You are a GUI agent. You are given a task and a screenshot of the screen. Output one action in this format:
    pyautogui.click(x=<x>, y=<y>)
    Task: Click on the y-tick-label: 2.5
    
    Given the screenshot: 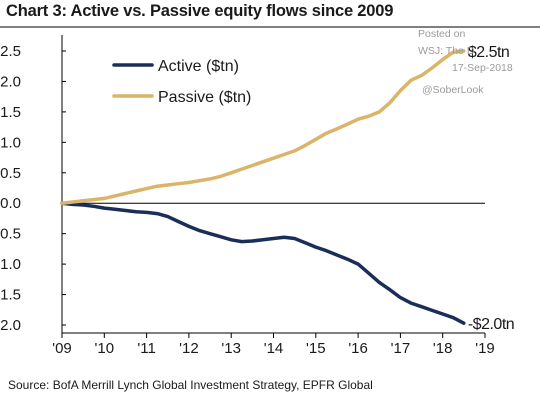 What is the action you would take?
    pyautogui.click(x=10, y=51)
    